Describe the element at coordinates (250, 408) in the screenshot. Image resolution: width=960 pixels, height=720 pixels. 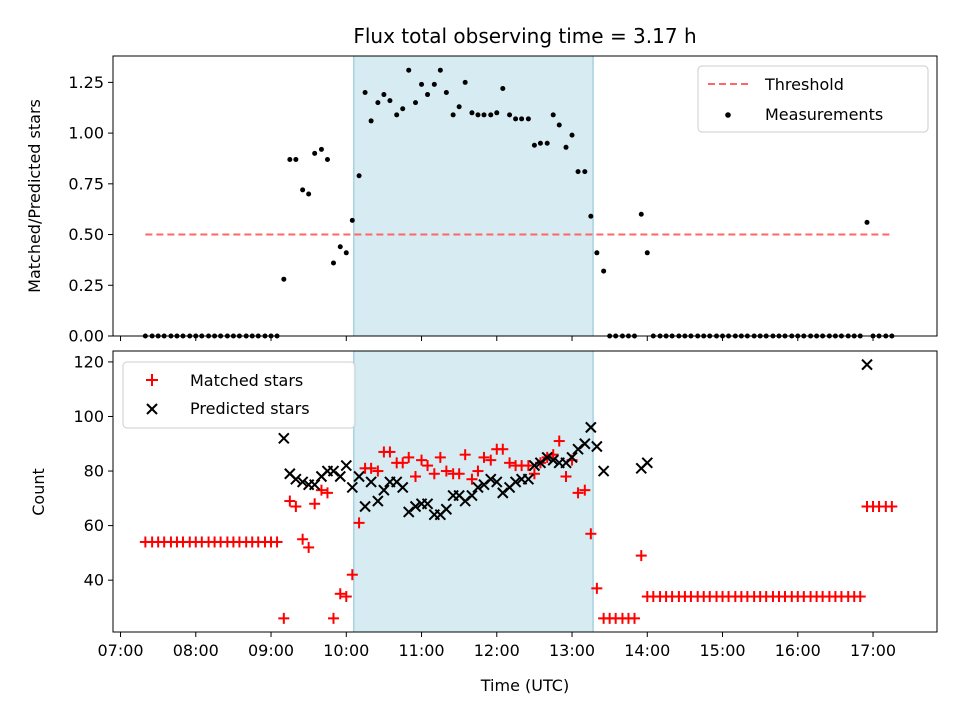
I see `legend-predicted-label: Predicted stars` at that location.